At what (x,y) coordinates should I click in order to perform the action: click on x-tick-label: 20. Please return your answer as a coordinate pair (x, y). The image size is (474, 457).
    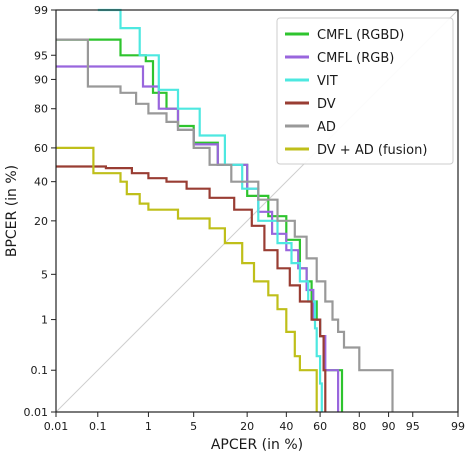
    Looking at the image, I should click on (247, 426).